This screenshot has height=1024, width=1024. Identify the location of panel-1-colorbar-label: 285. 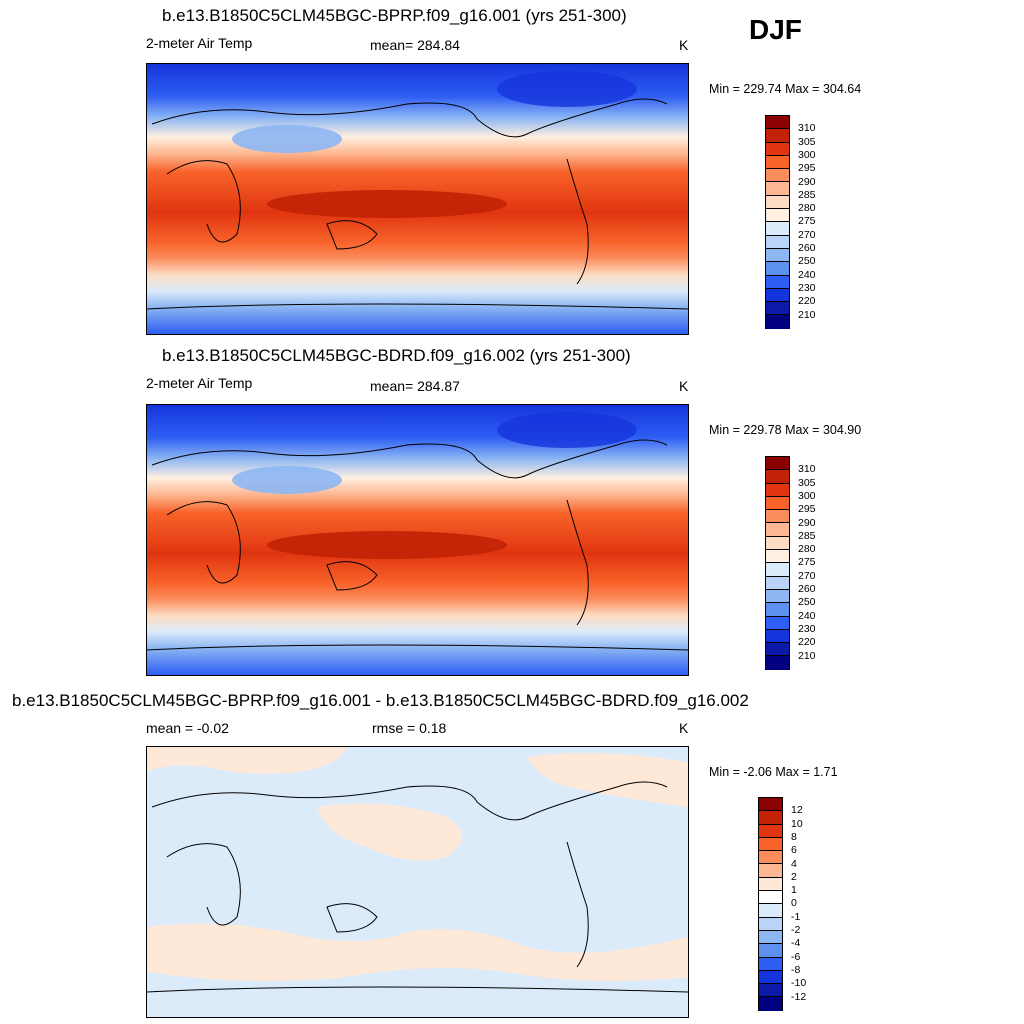
(807, 194).